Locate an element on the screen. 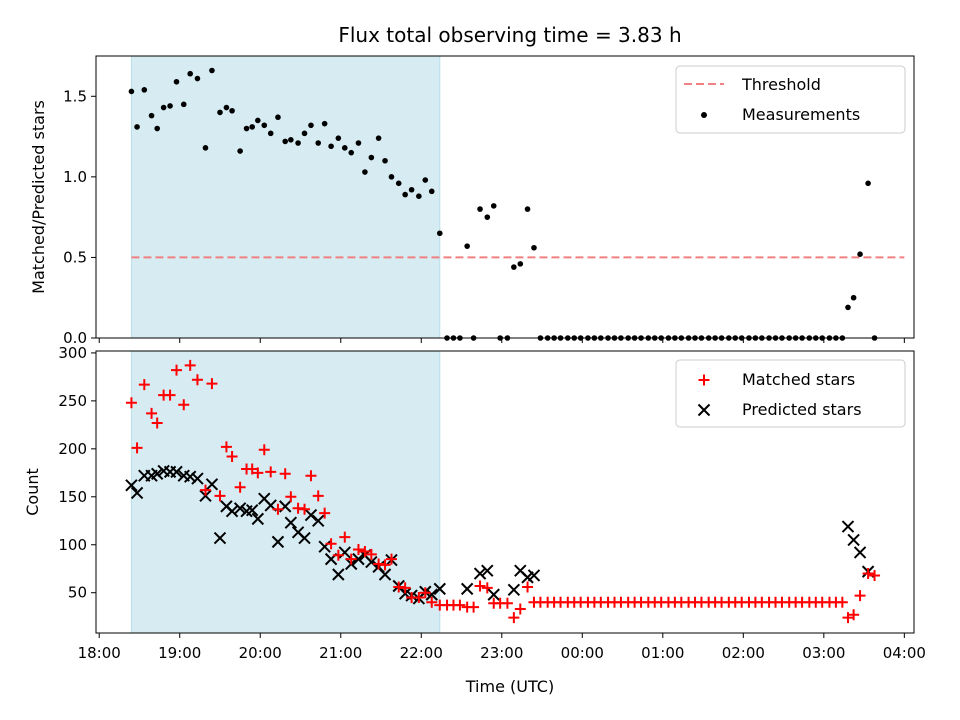 The width and height of the screenshot is (960, 720). x-tick-label: 03:00 is located at coordinates (823, 653).